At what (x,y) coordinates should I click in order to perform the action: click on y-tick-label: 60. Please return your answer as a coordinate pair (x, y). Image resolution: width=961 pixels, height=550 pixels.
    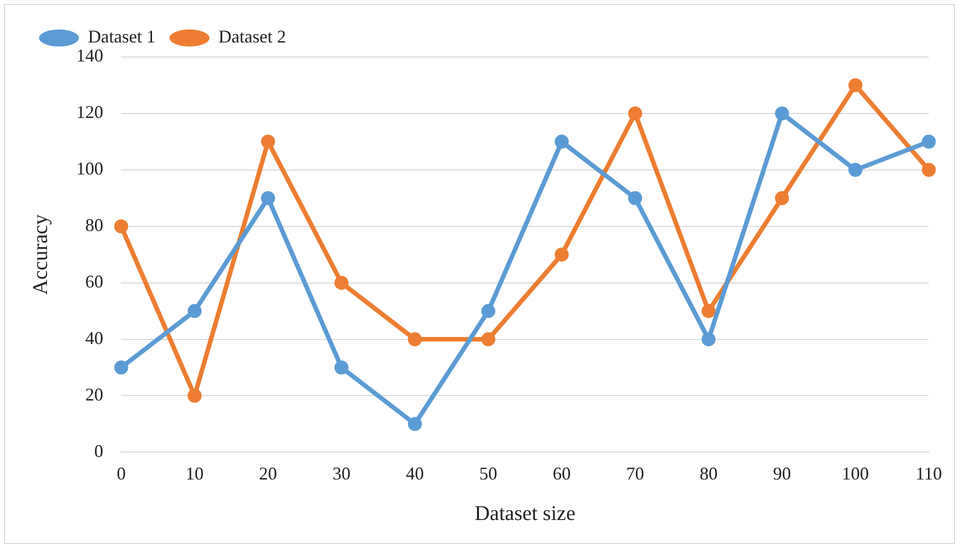
    Looking at the image, I should click on (94, 282).